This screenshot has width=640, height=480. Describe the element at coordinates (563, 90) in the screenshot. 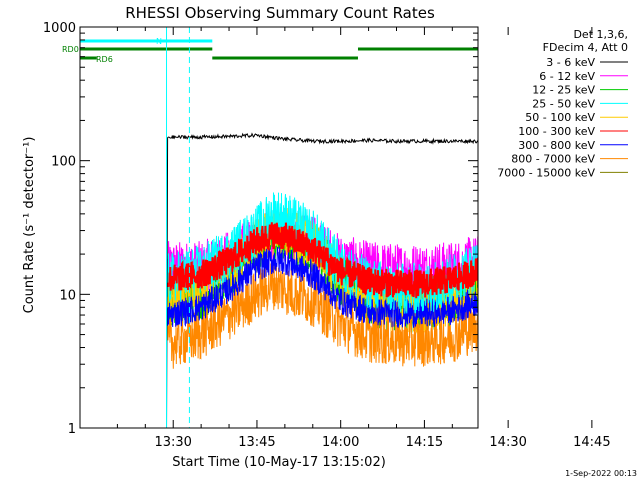

I see `legend-label-2: 12 - 25 keV` at that location.